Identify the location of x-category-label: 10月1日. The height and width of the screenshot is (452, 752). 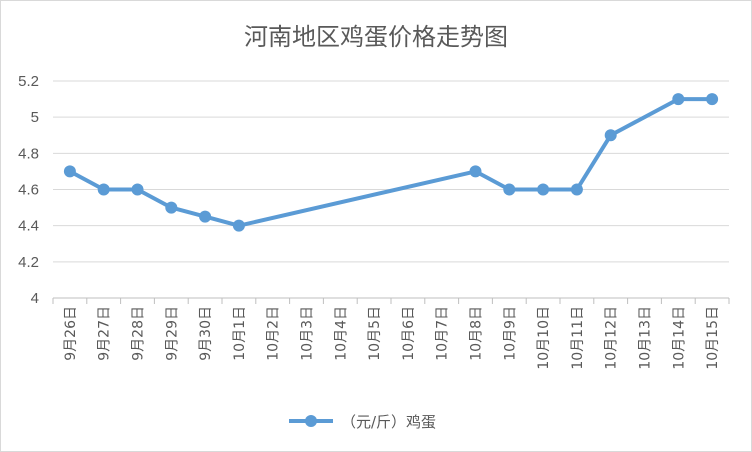
(240, 333).